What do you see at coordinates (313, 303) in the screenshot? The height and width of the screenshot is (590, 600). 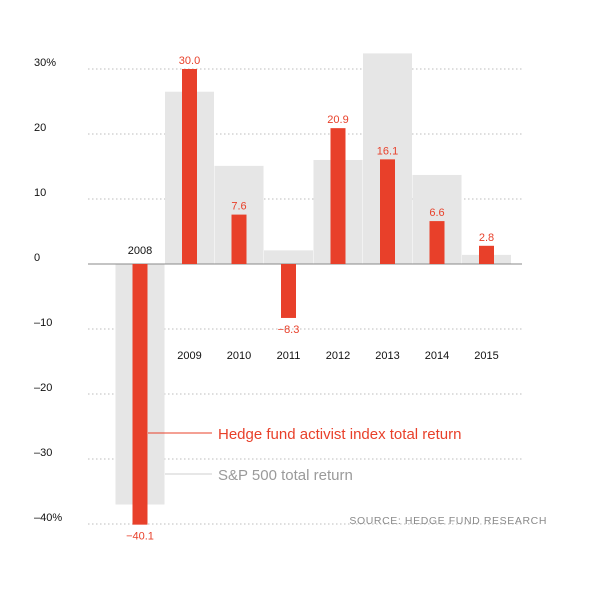 I see `x-category-labels: 2008 2009 2010 2011 2012 2013 2014 2015` at bounding box center [313, 303].